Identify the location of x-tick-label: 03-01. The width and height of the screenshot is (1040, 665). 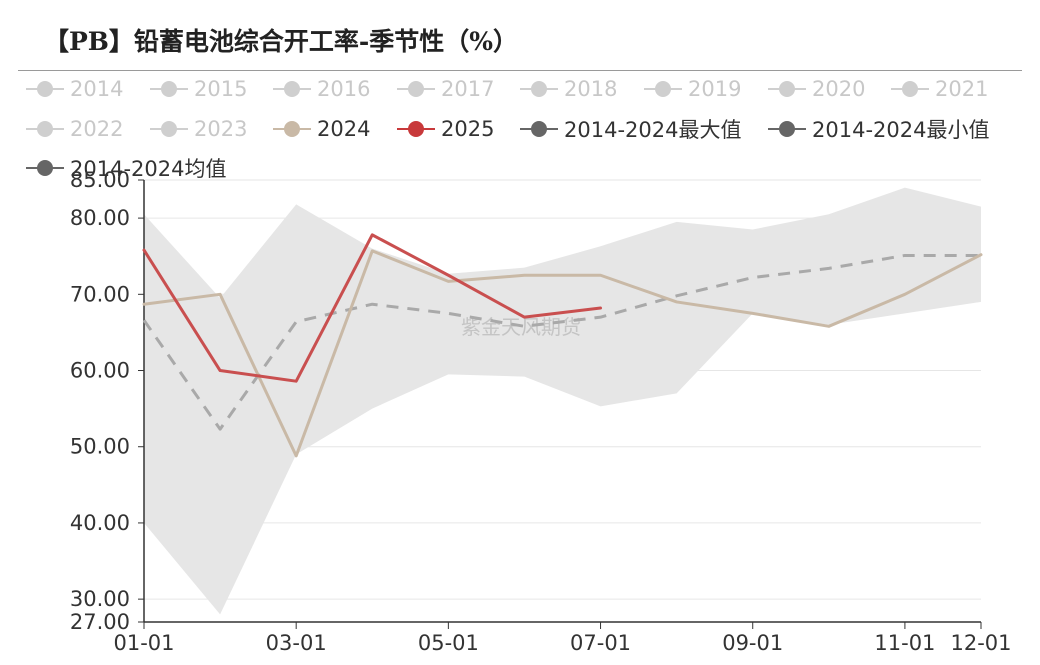
(296, 643).